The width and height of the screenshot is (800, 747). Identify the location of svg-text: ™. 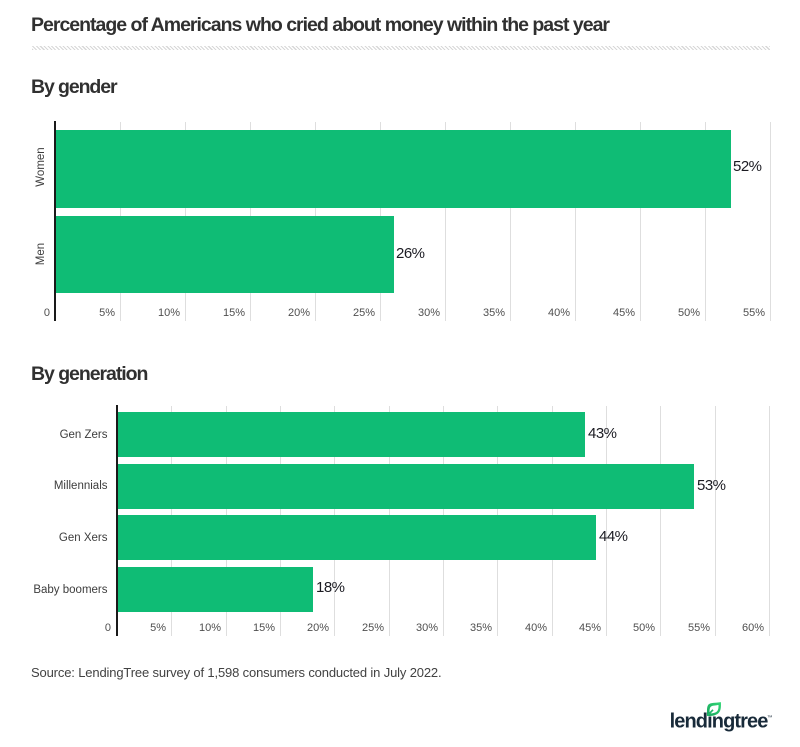
(770, 718).